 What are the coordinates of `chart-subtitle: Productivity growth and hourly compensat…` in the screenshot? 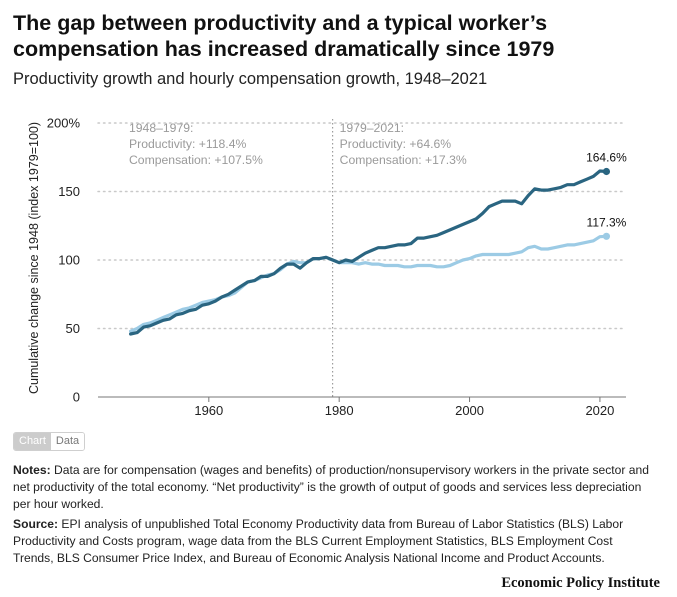 It's located at (250, 79).